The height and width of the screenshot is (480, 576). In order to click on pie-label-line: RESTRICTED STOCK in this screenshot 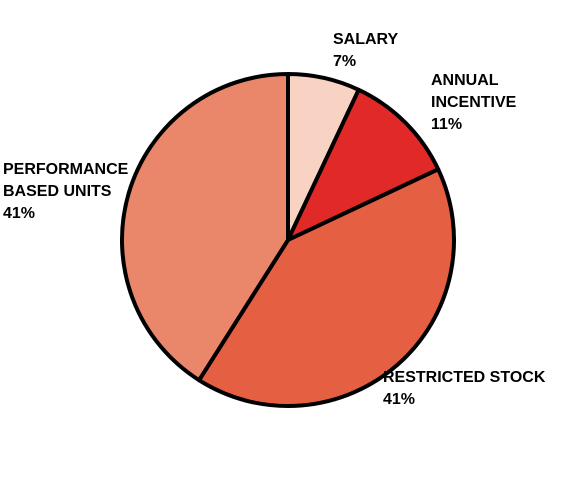, I will do `click(464, 377)`.